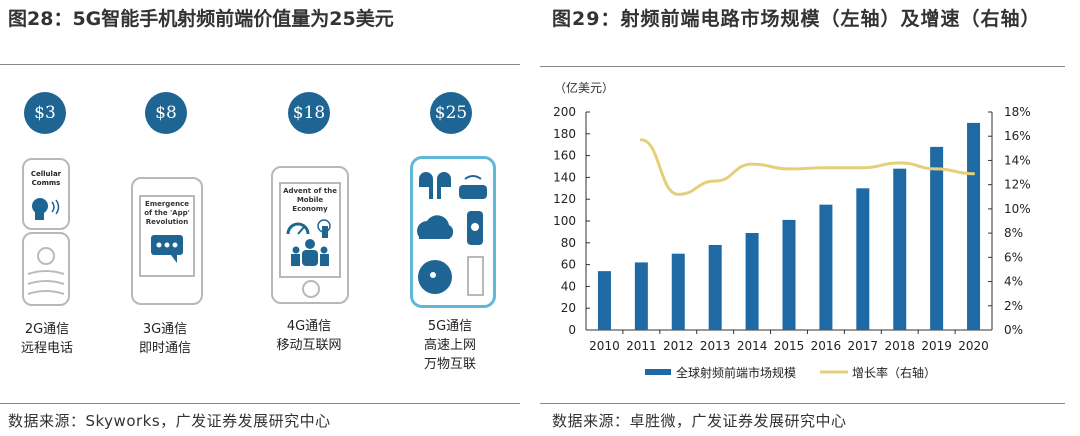 This screenshot has width=1080, height=436. I want to click on left-tick-label: 100, so click(564, 221).